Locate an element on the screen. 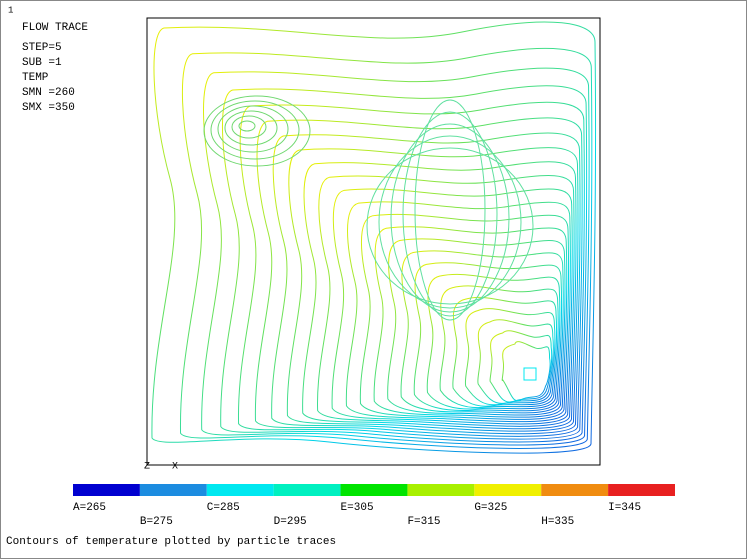 The image size is (747, 559). info-line: SUB =1 is located at coordinates (42, 63).